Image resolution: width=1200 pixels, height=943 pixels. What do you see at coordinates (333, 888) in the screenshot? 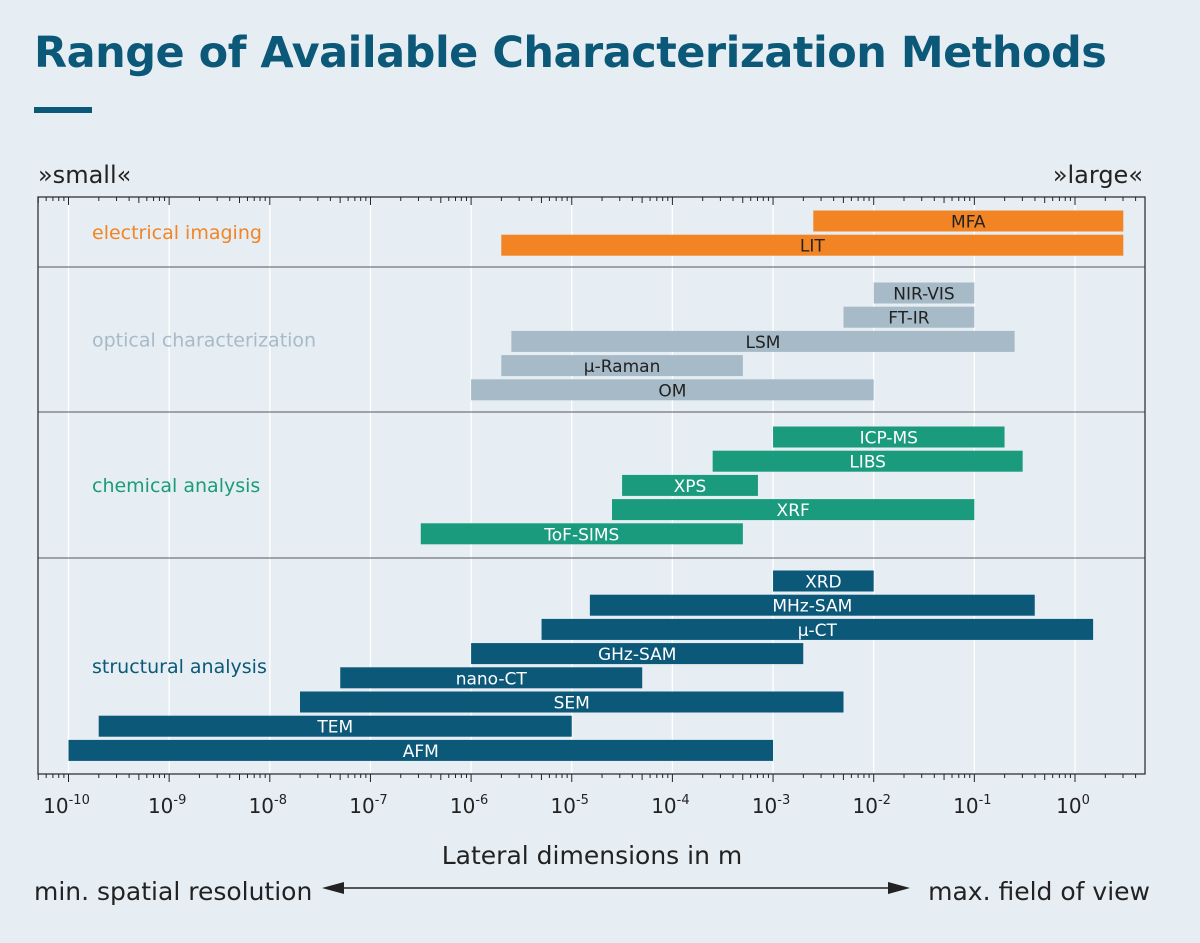
I see `arrow-left-head` at bounding box center [333, 888].